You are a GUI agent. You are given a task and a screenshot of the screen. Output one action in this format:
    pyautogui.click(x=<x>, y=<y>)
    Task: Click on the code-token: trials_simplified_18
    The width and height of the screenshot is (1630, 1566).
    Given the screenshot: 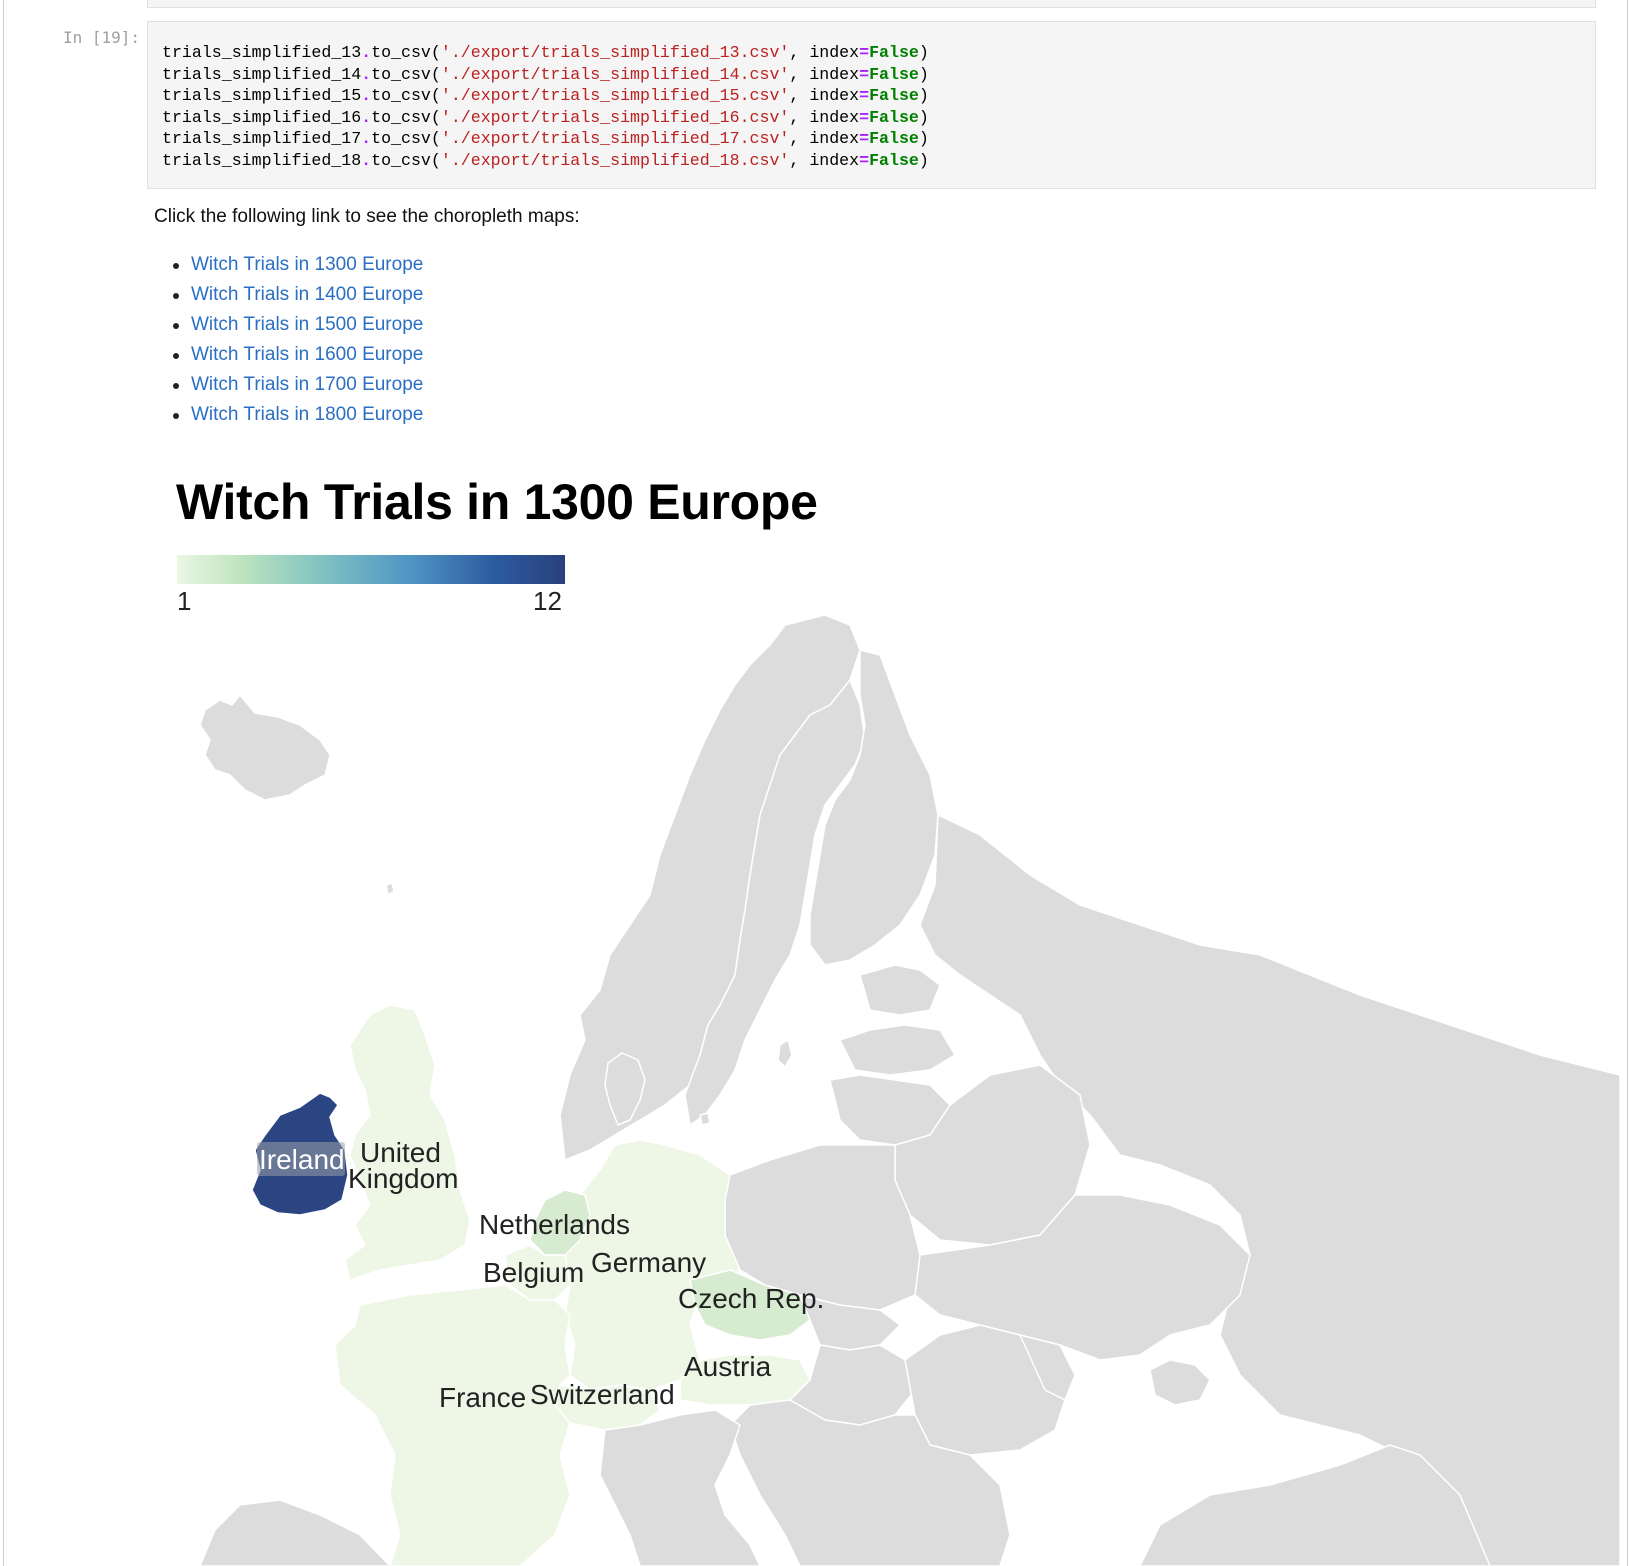 What is the action you would take?
    pyautogui.click(x=262, y=160)
    